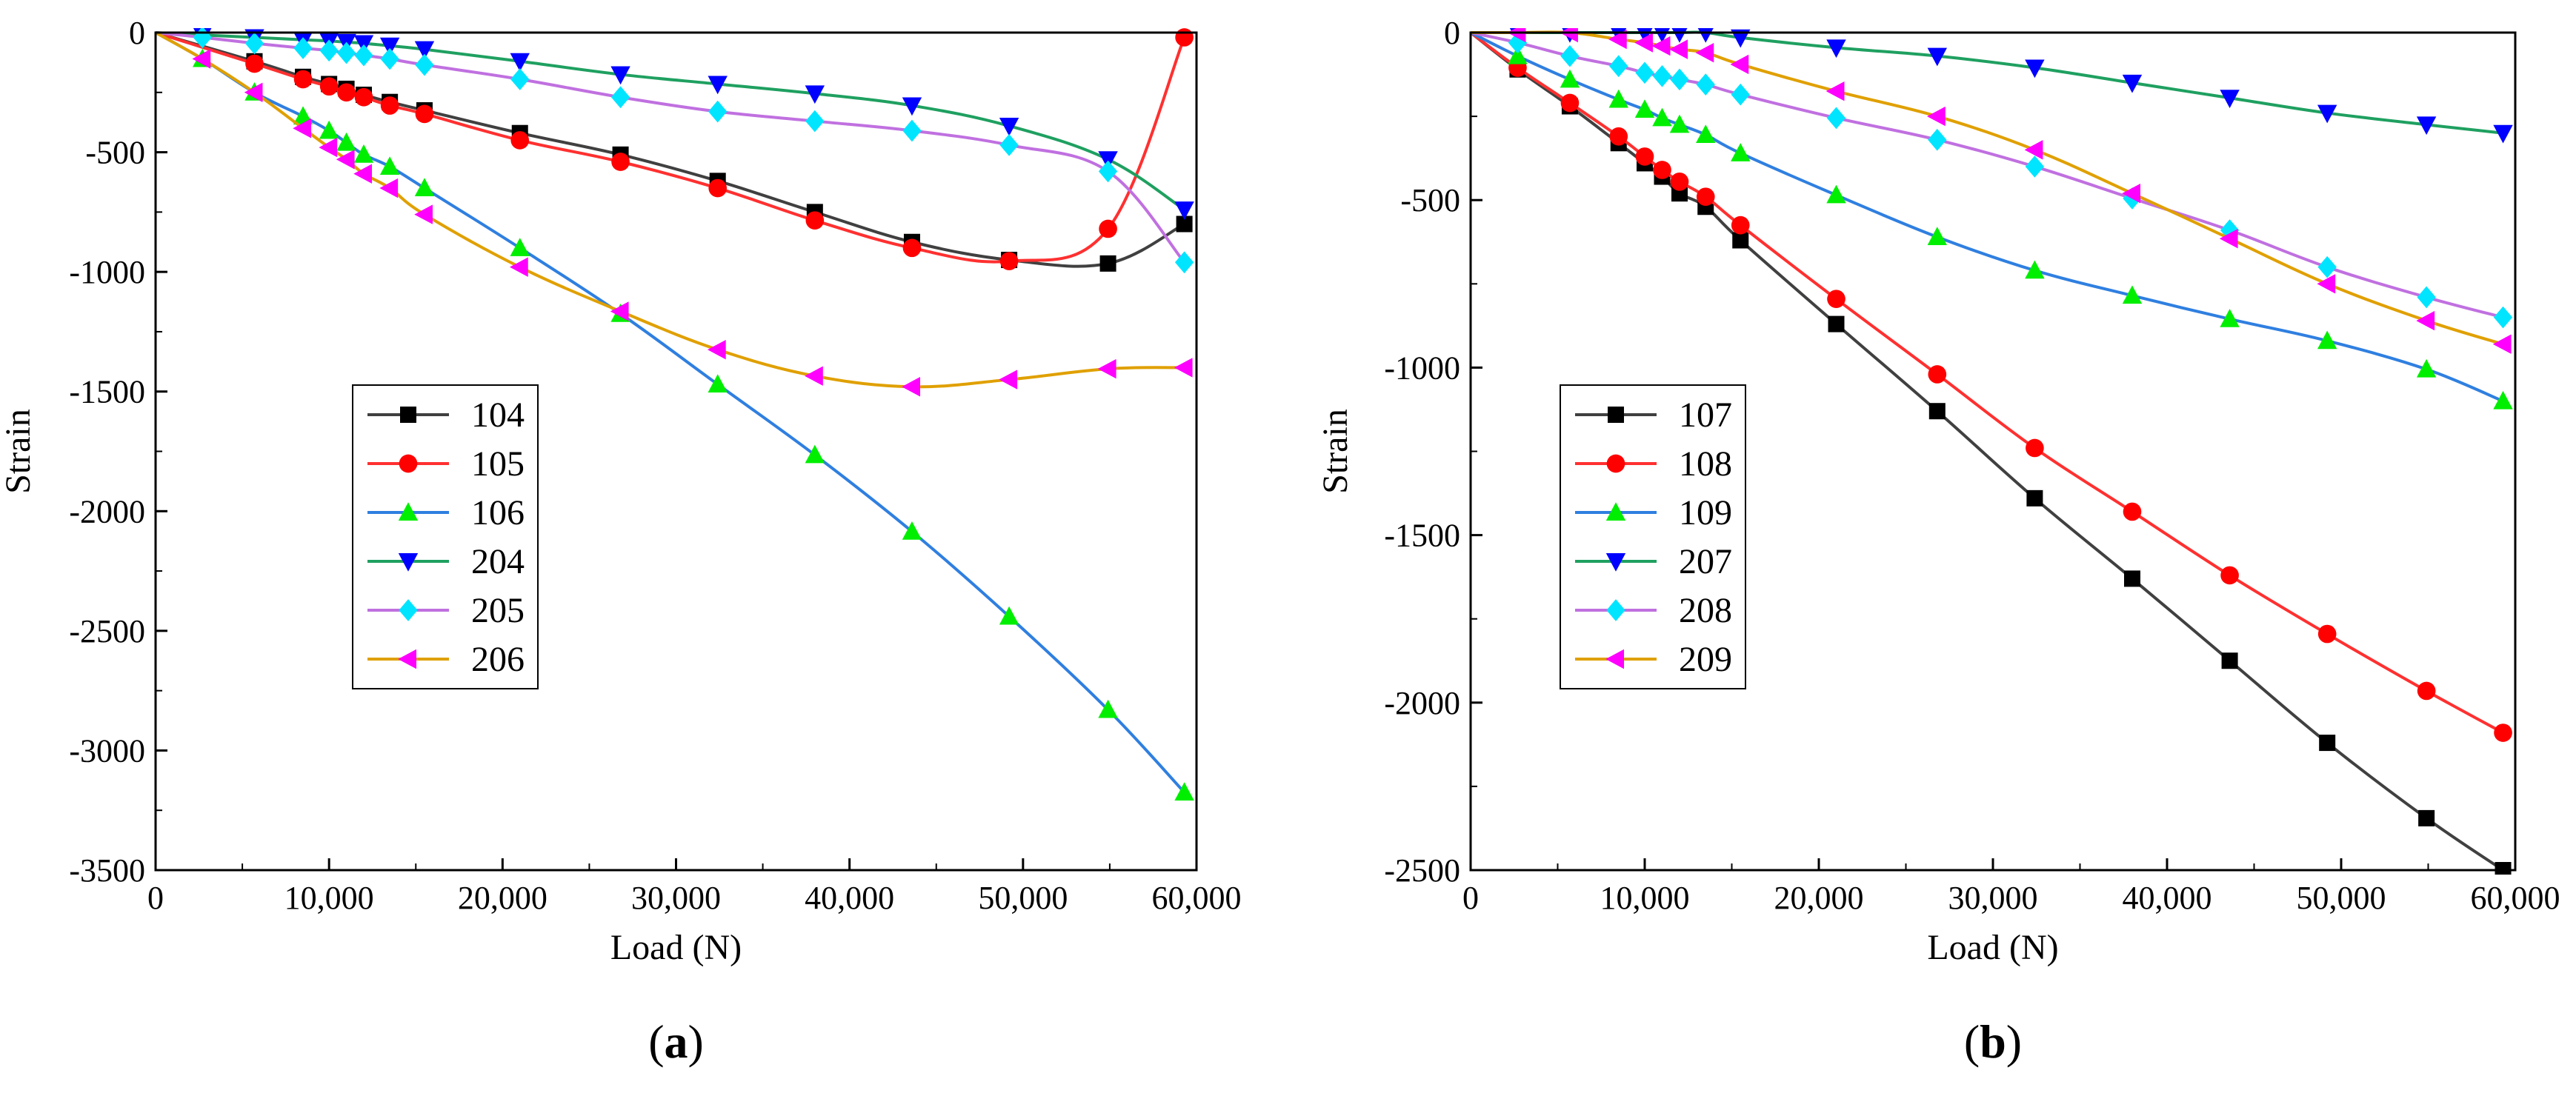 The image size is (2576, 1096). I want to click on legend-label-108: 108, so click(1705, 464).